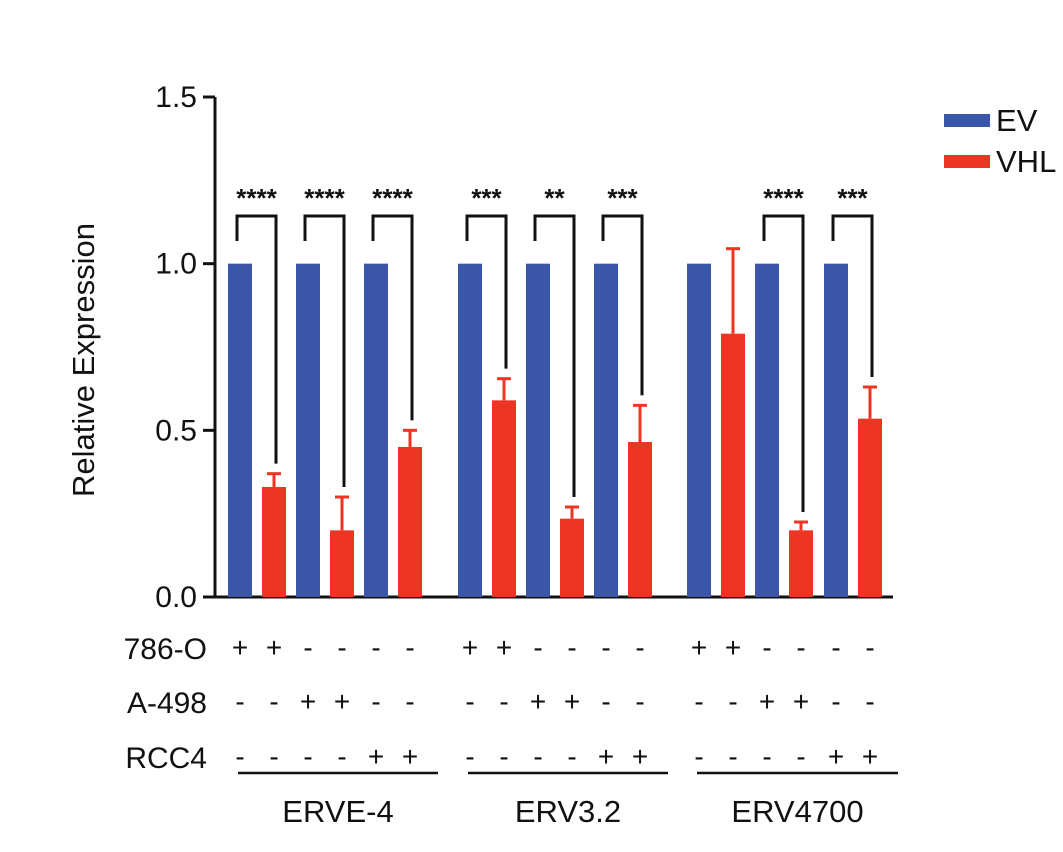 The width and height of the screenshot is (1063, 852). What do you see at coordinates (1017, 120) in the screenshot?
I see `legend-label-ev: EV` at bounding box center [1017, 120].